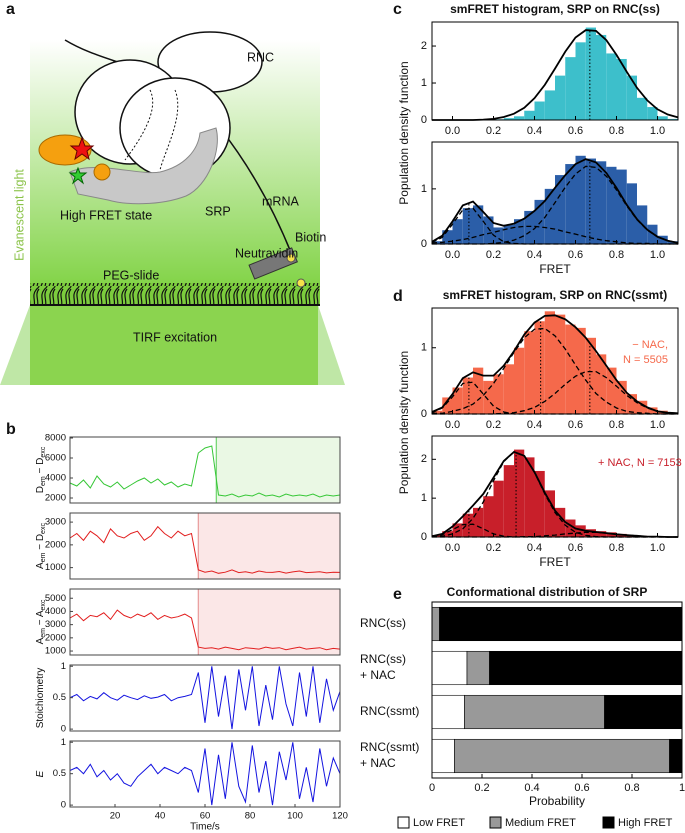 Image resolution: width=685 pixels, height=833 pixels. Describe the element at coordinates (131, 275) in the screenshot. I see `diagram-label: PEG-slide` at that location.